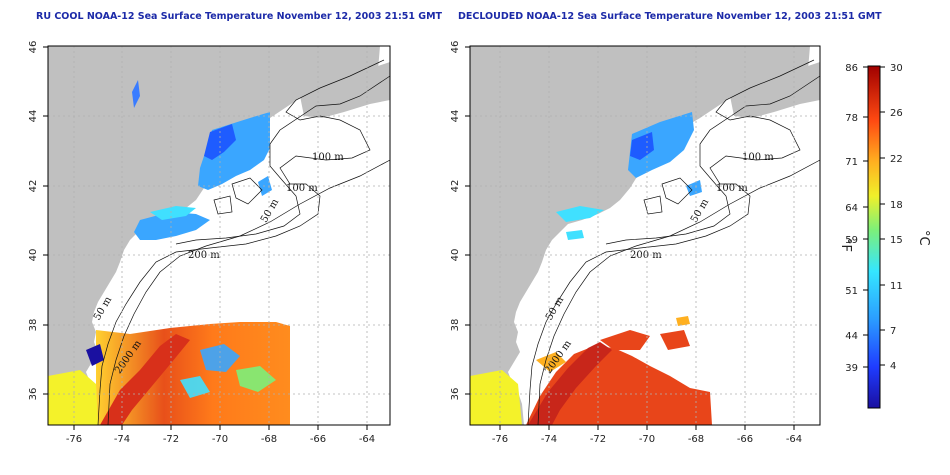  Describe the element at coordinates (122, 439) in the screenshot. I see `left-x-tick: -74` at that location.